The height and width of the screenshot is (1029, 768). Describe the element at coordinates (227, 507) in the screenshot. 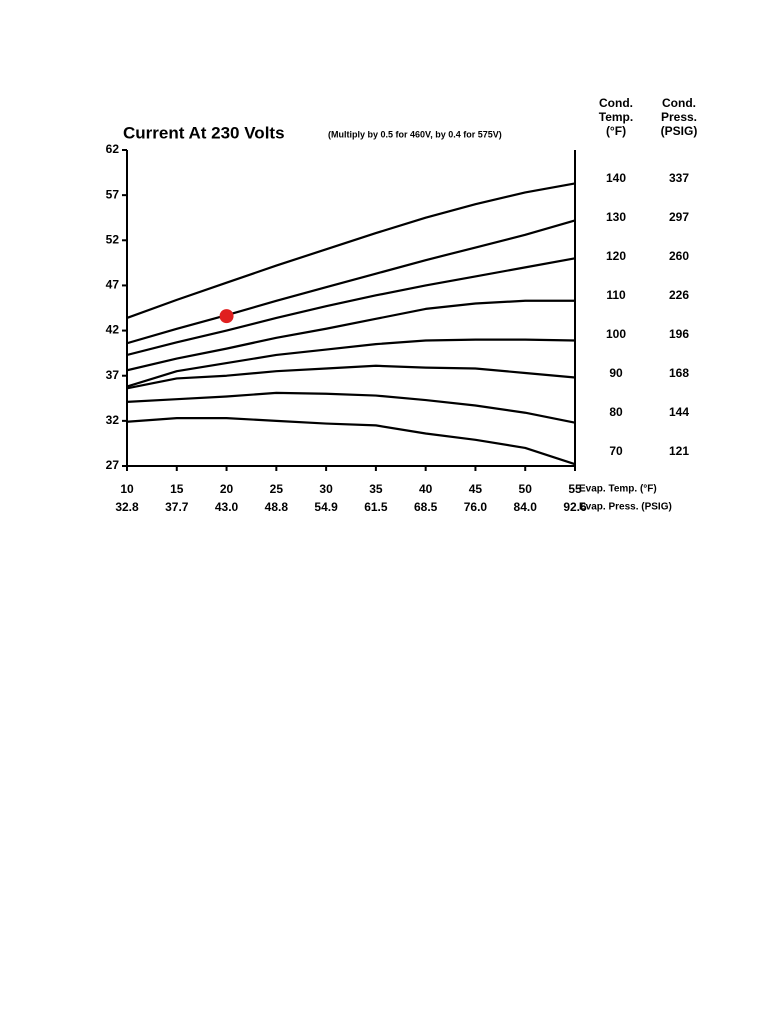

I see `x2-tick-label: 43.0` at that location.